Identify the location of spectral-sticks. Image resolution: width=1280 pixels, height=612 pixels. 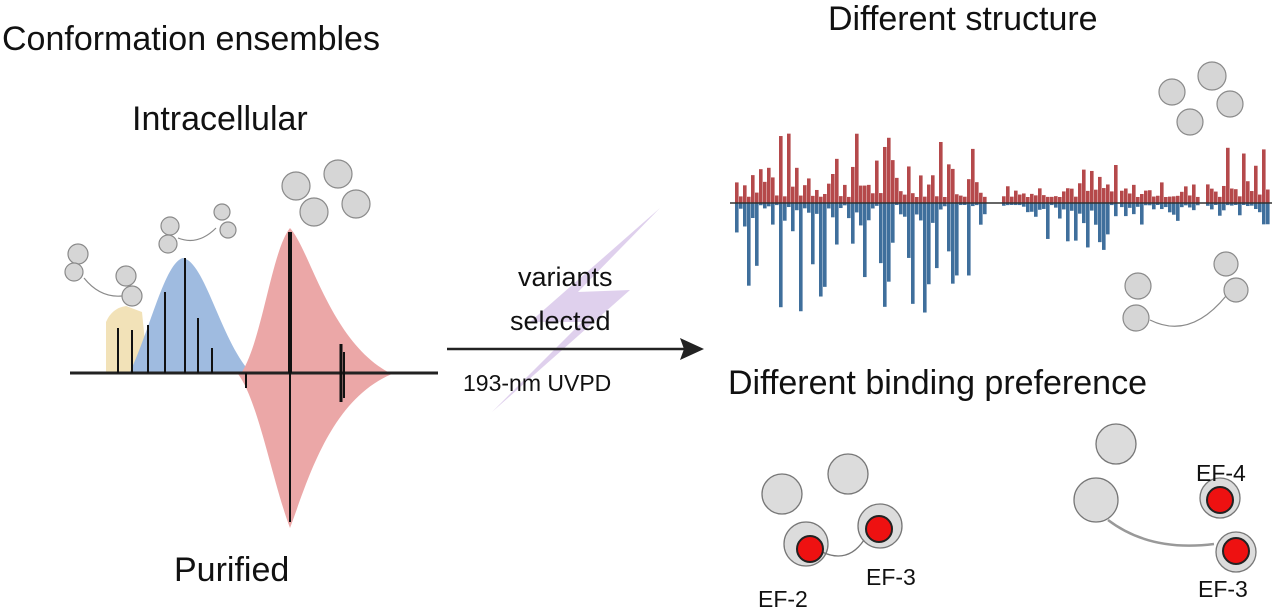
(231, 377).